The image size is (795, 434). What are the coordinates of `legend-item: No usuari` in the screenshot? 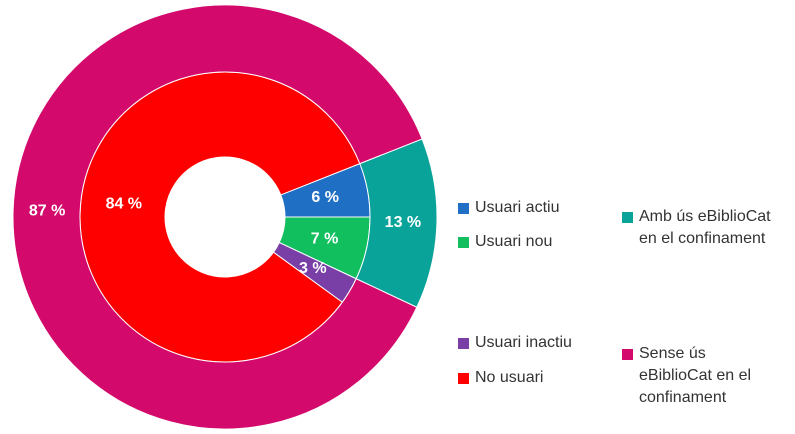 It's located at (541, 378).